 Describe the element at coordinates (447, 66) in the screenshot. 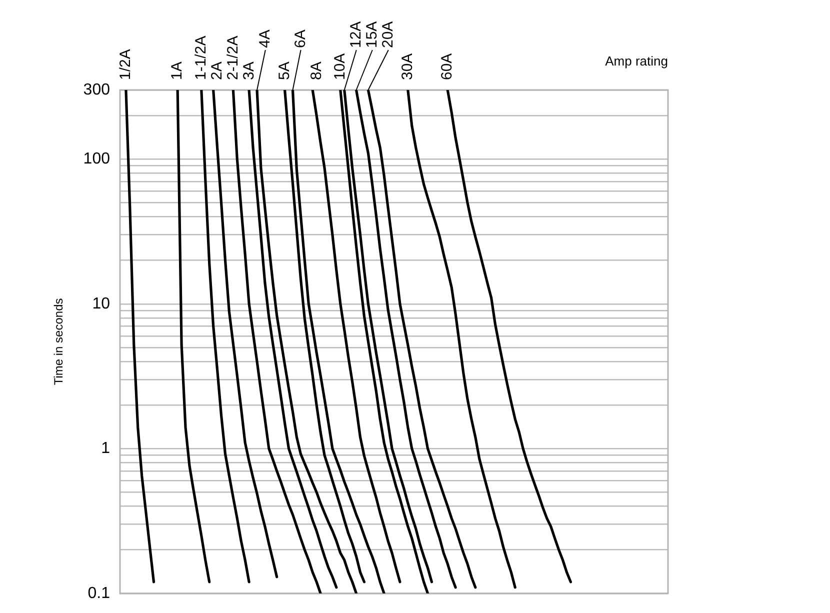

I see `text: 60A` at that location.